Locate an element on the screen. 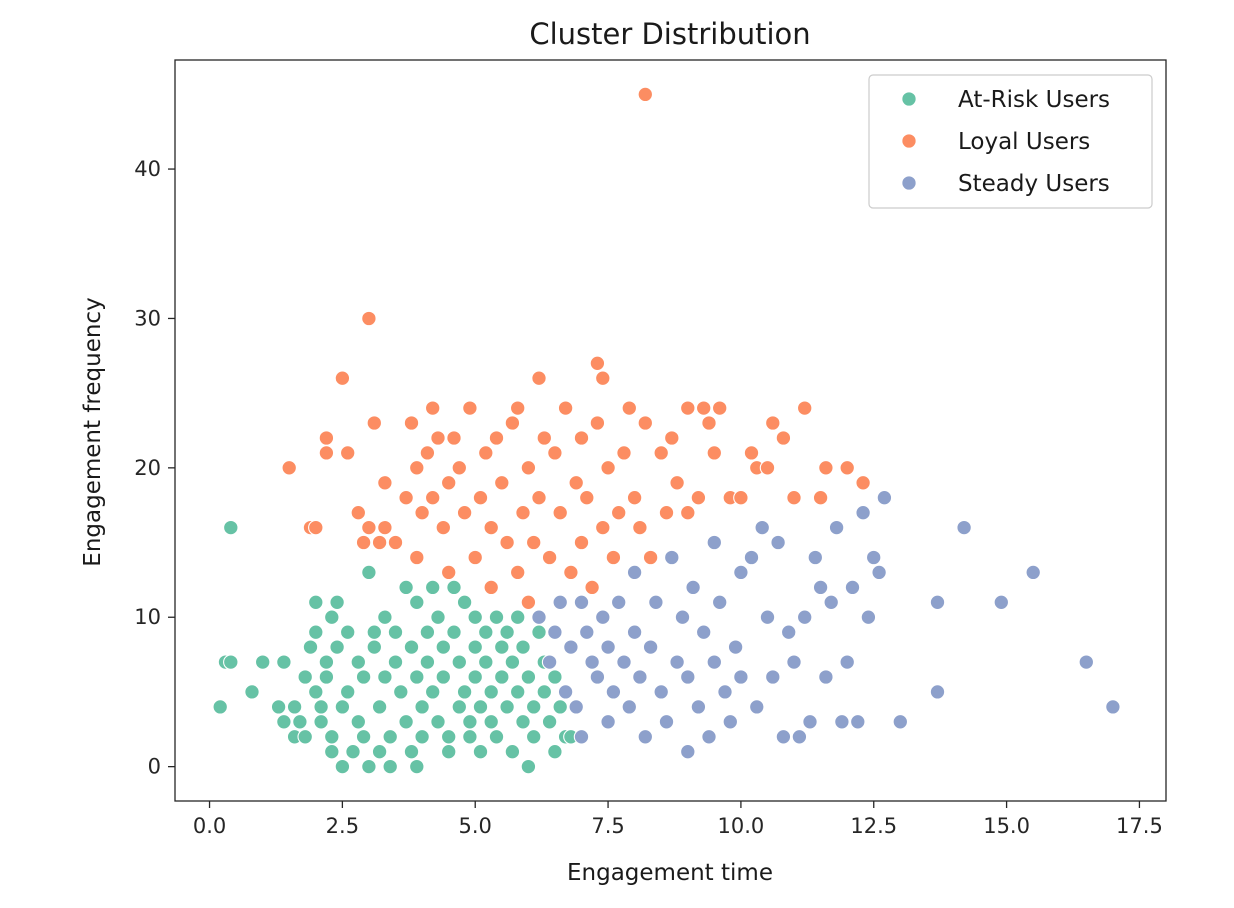  x-tick-label: 0.0 is located at coordinates (209, 826).